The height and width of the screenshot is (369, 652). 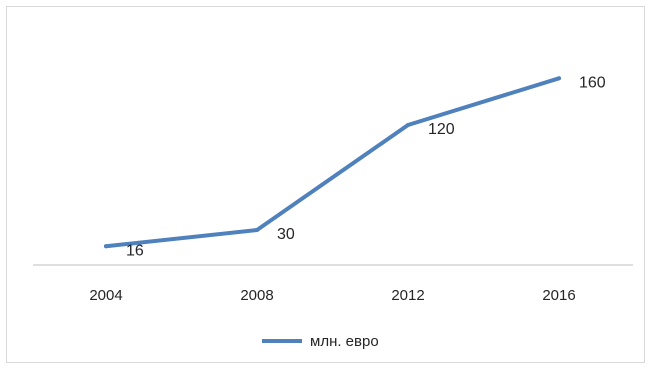 I want to click on data-label: 160, so click(x=592, y=82).